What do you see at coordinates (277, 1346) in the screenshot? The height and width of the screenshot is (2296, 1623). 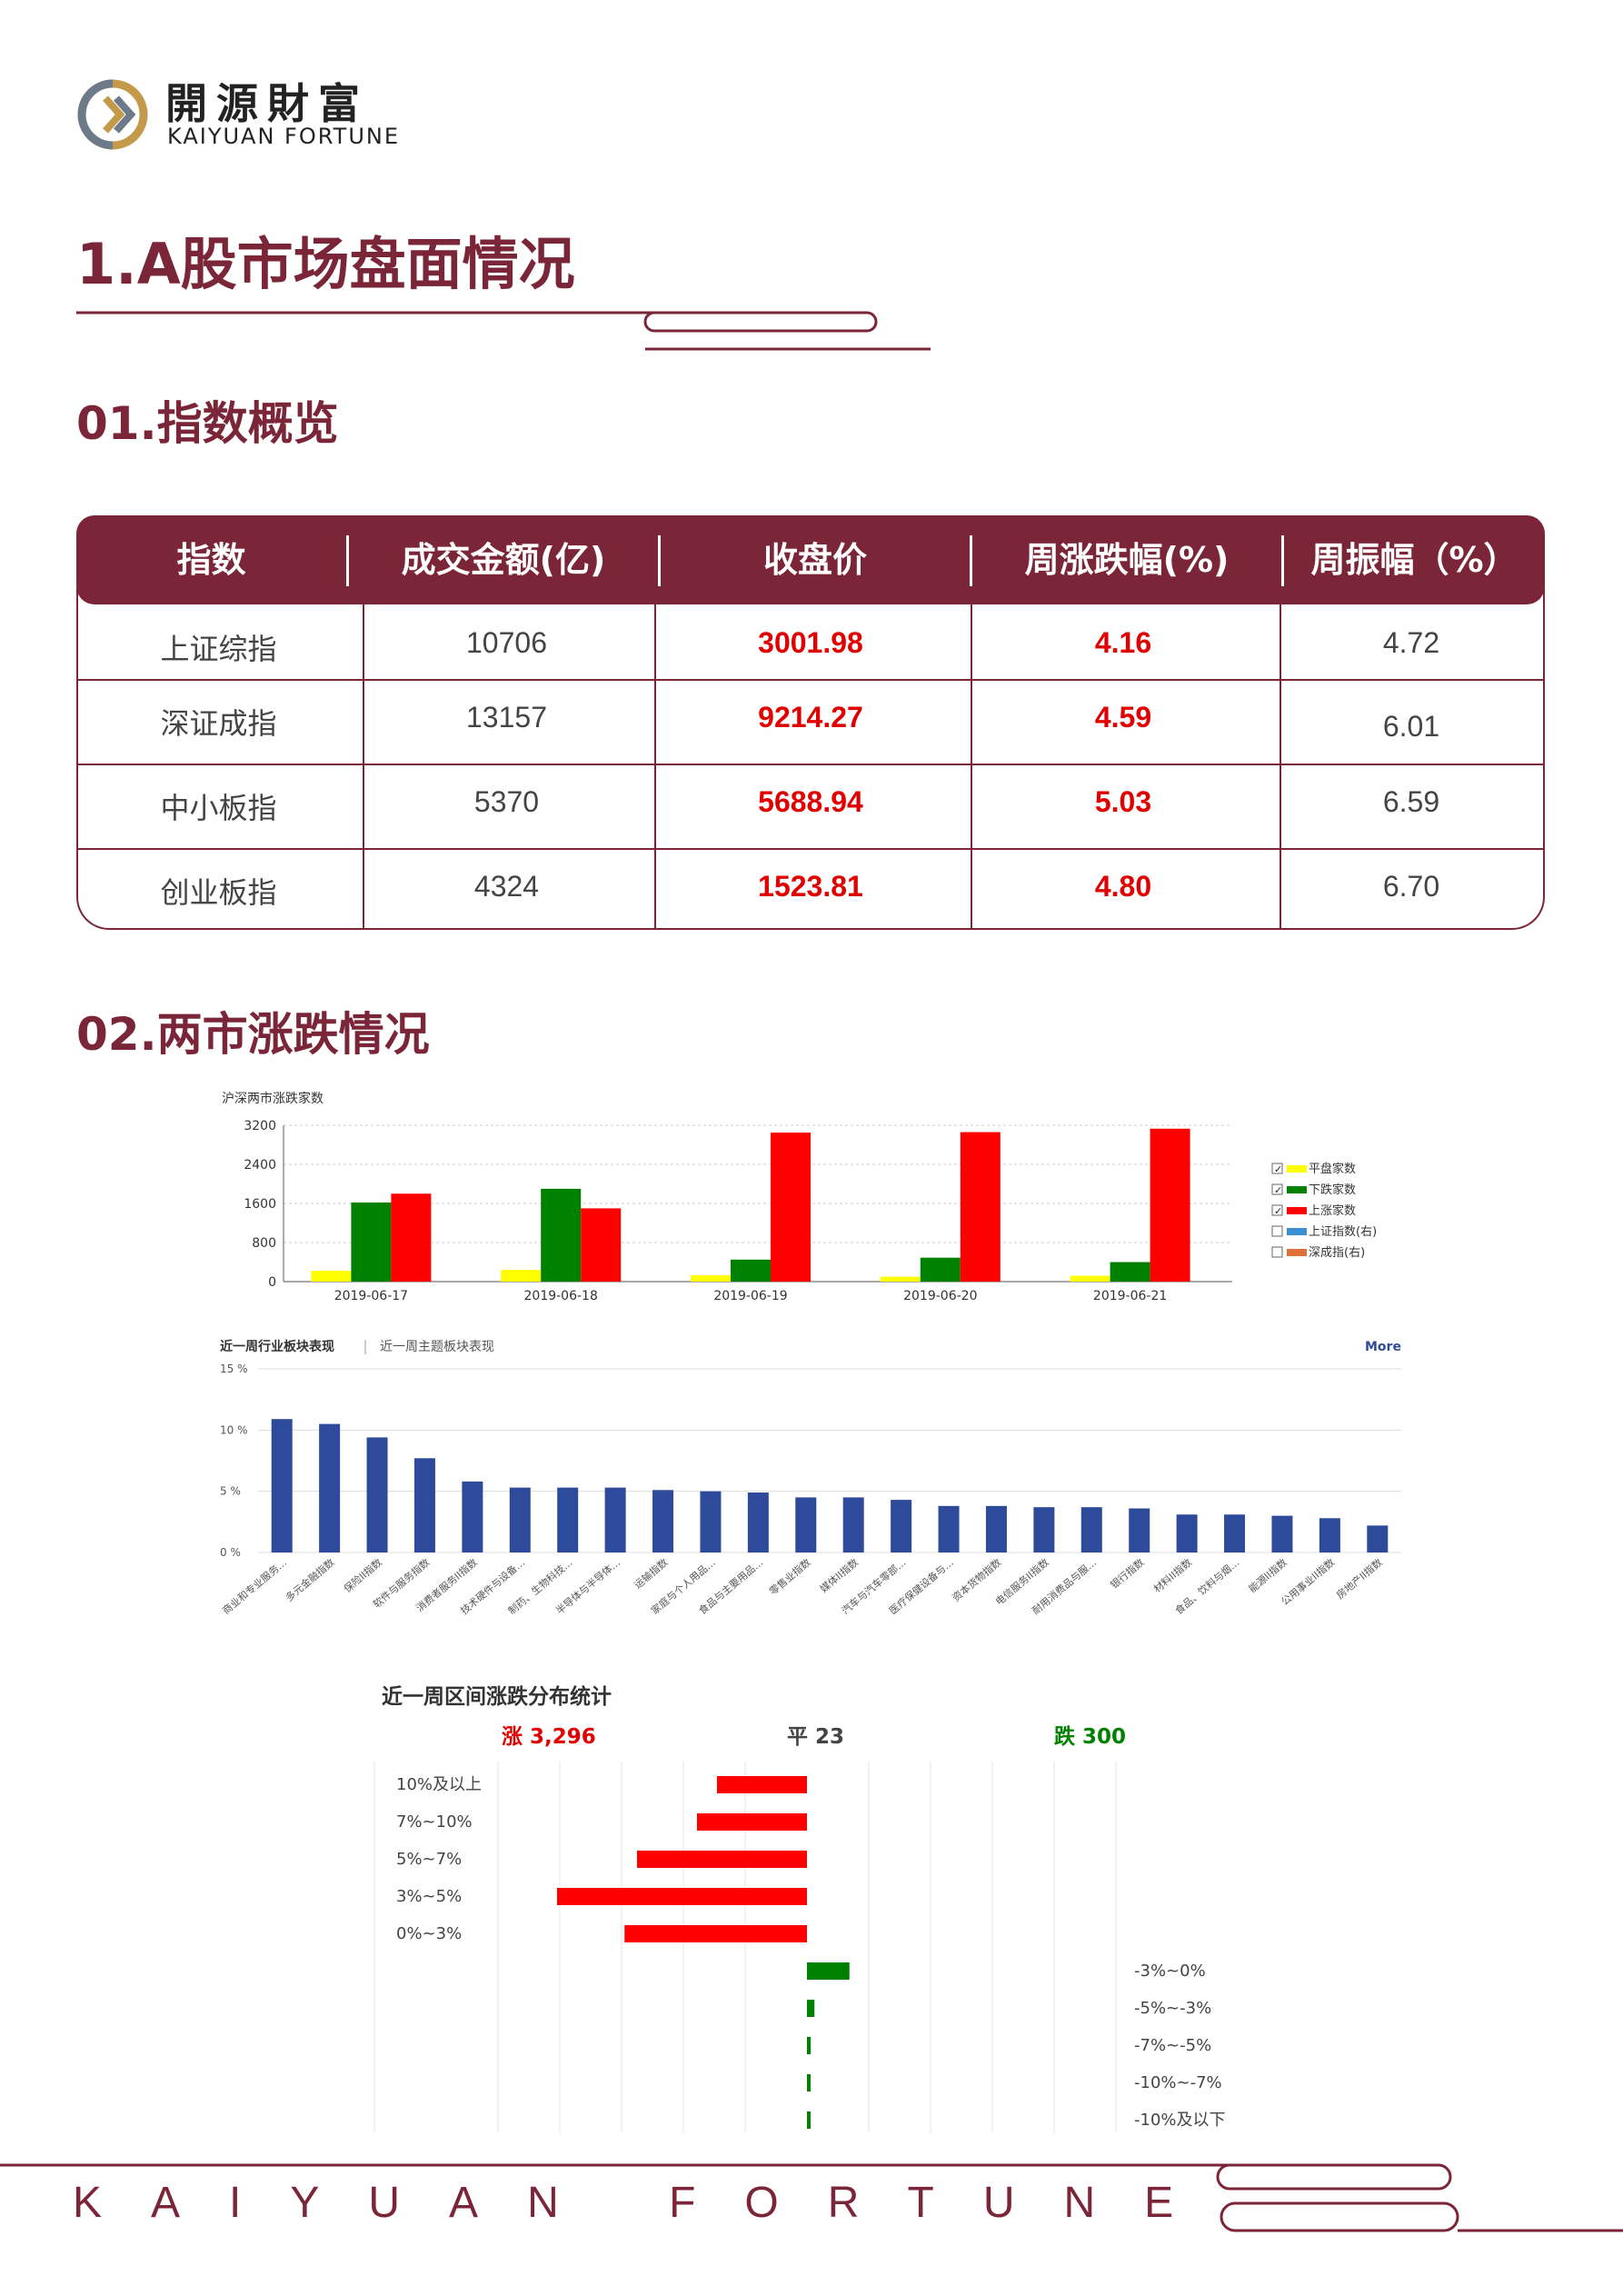 I see `tab-industry-sectors: 近一周行业板块表现` at bounding box center [277, 1346].